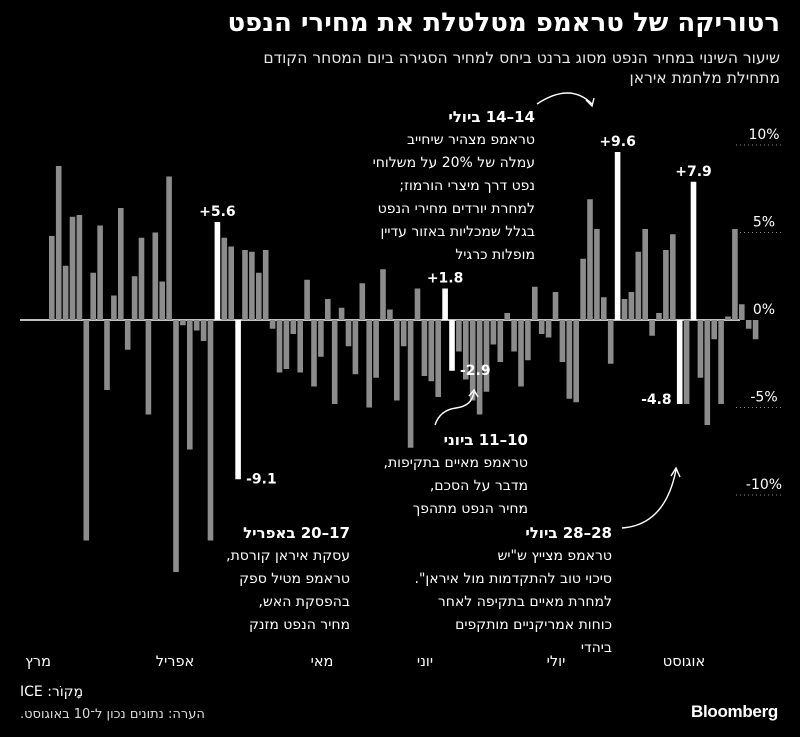  What do you see at coordinates (764, 310) in the screenshot?
I see `y-tick-label: 0%` at bounding box center [764, 310].